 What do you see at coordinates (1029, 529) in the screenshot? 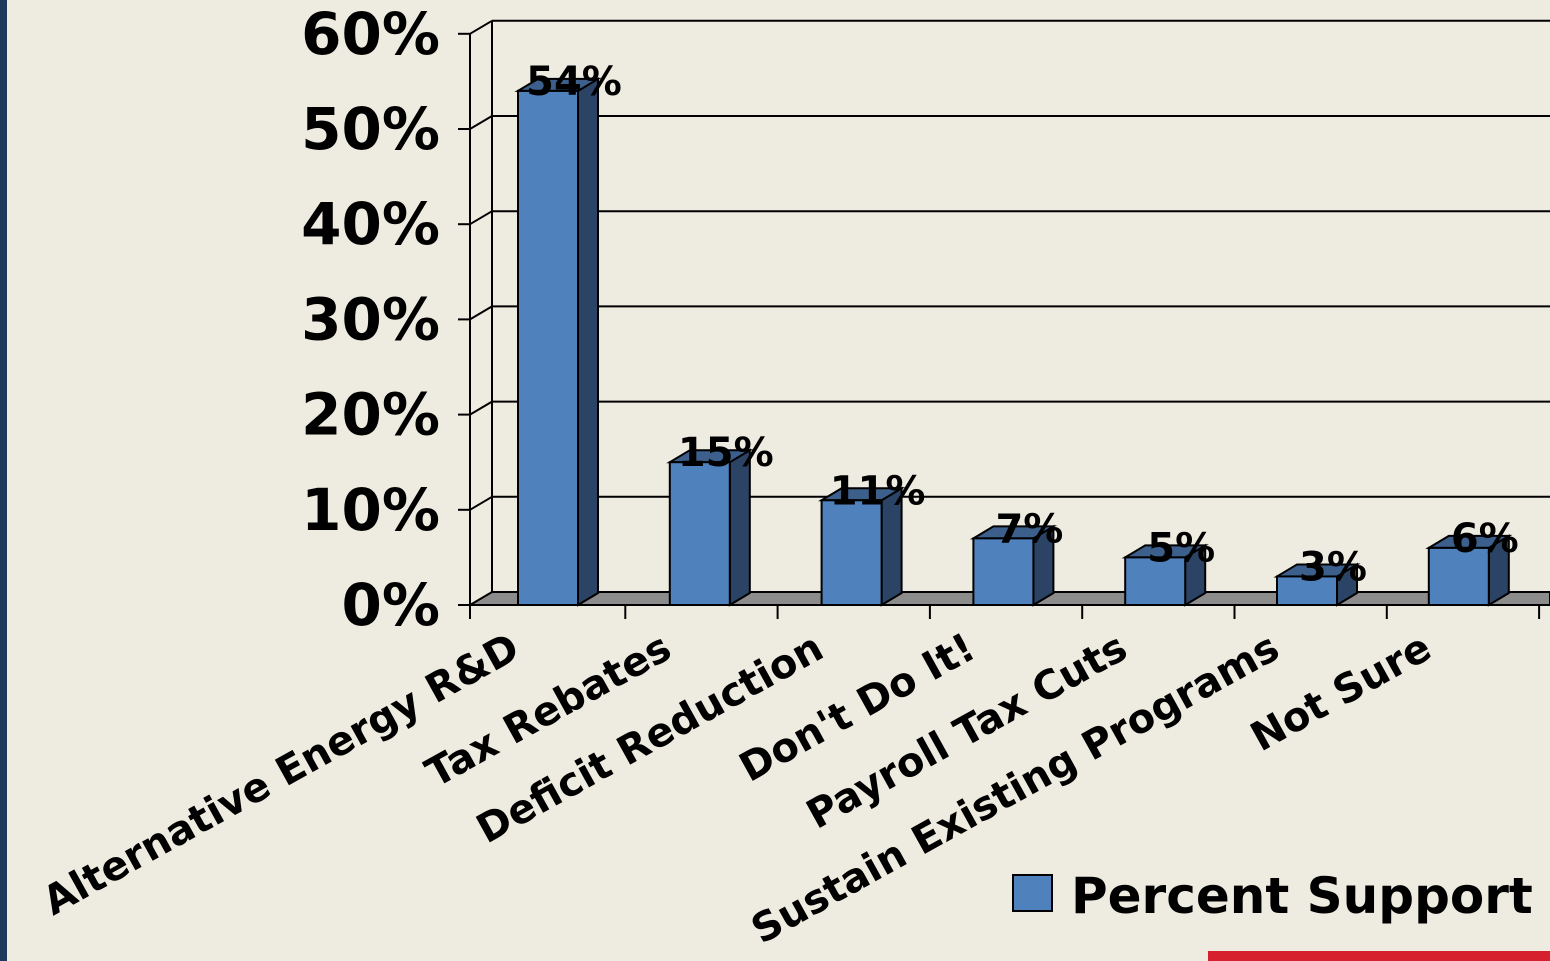
I see `data-label: 7%` at bounding box center [1029, 529].